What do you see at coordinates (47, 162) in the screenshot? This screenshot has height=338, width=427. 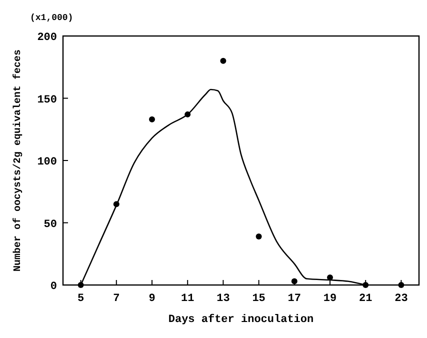 I see `y-tick-label: 100` at bounding box center [47, 162].